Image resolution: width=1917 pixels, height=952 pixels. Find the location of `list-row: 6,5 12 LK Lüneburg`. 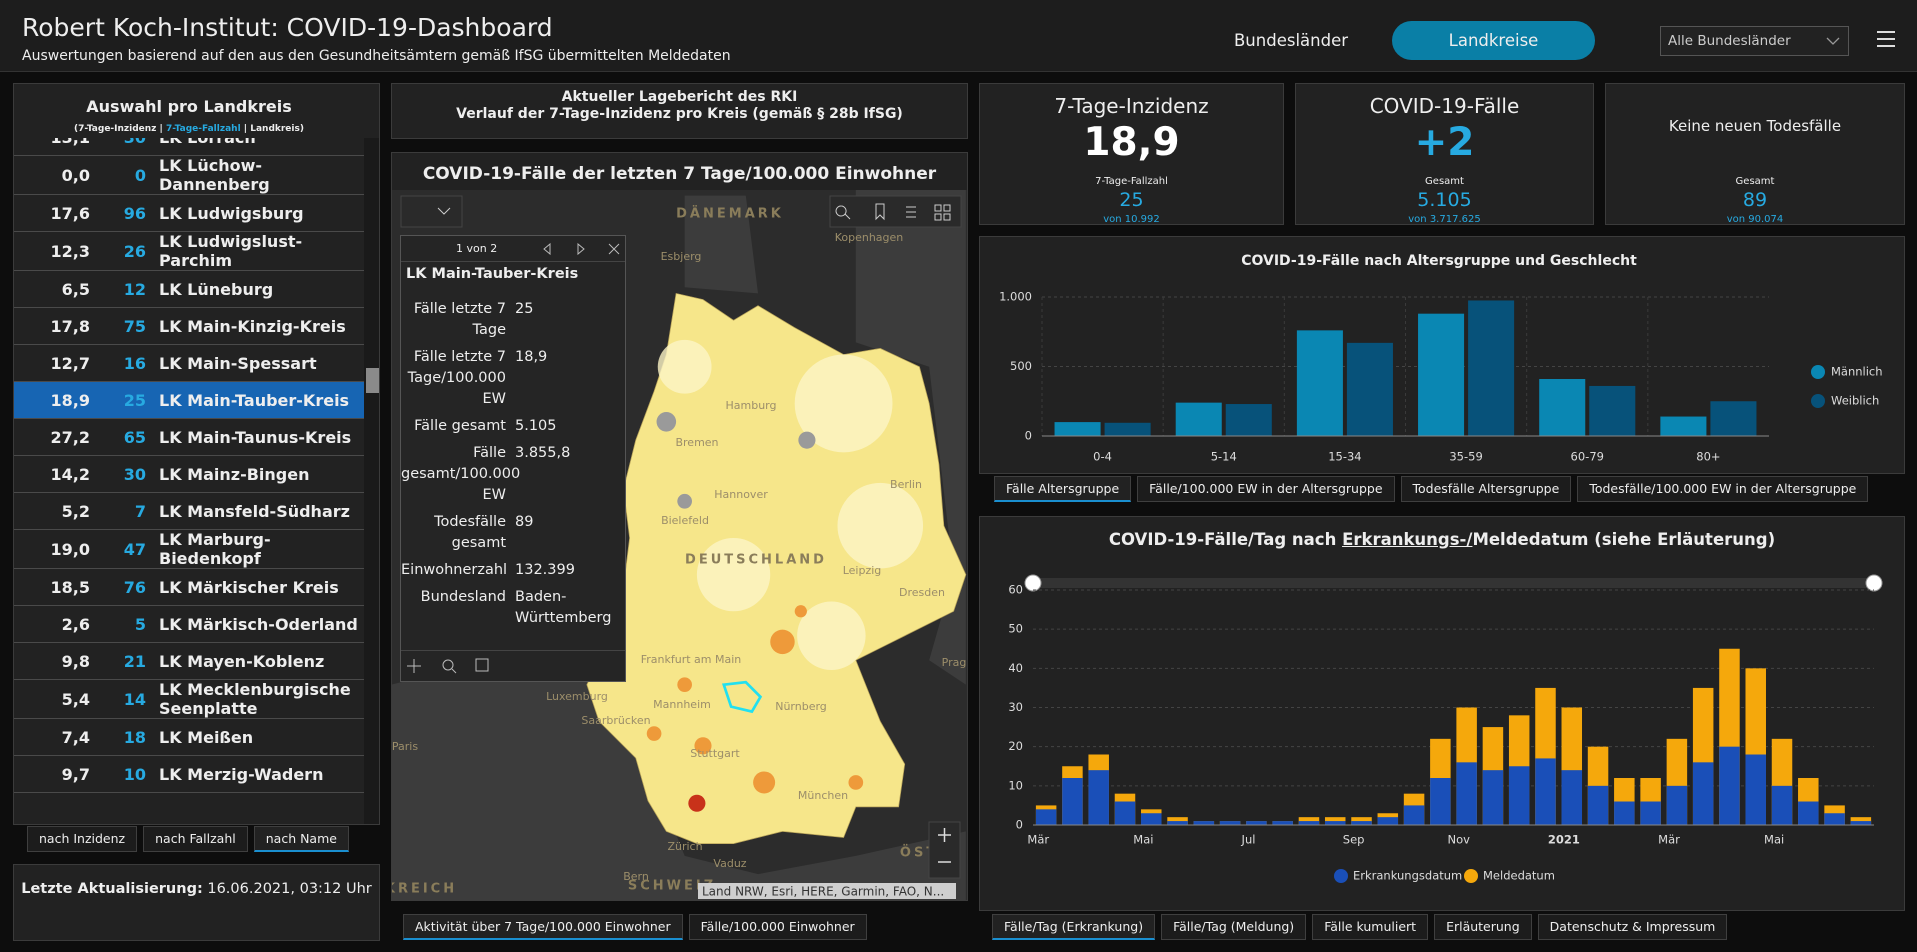

list-row: 6,5 12 LK Lüneburg is located at coordinates (189, 289).